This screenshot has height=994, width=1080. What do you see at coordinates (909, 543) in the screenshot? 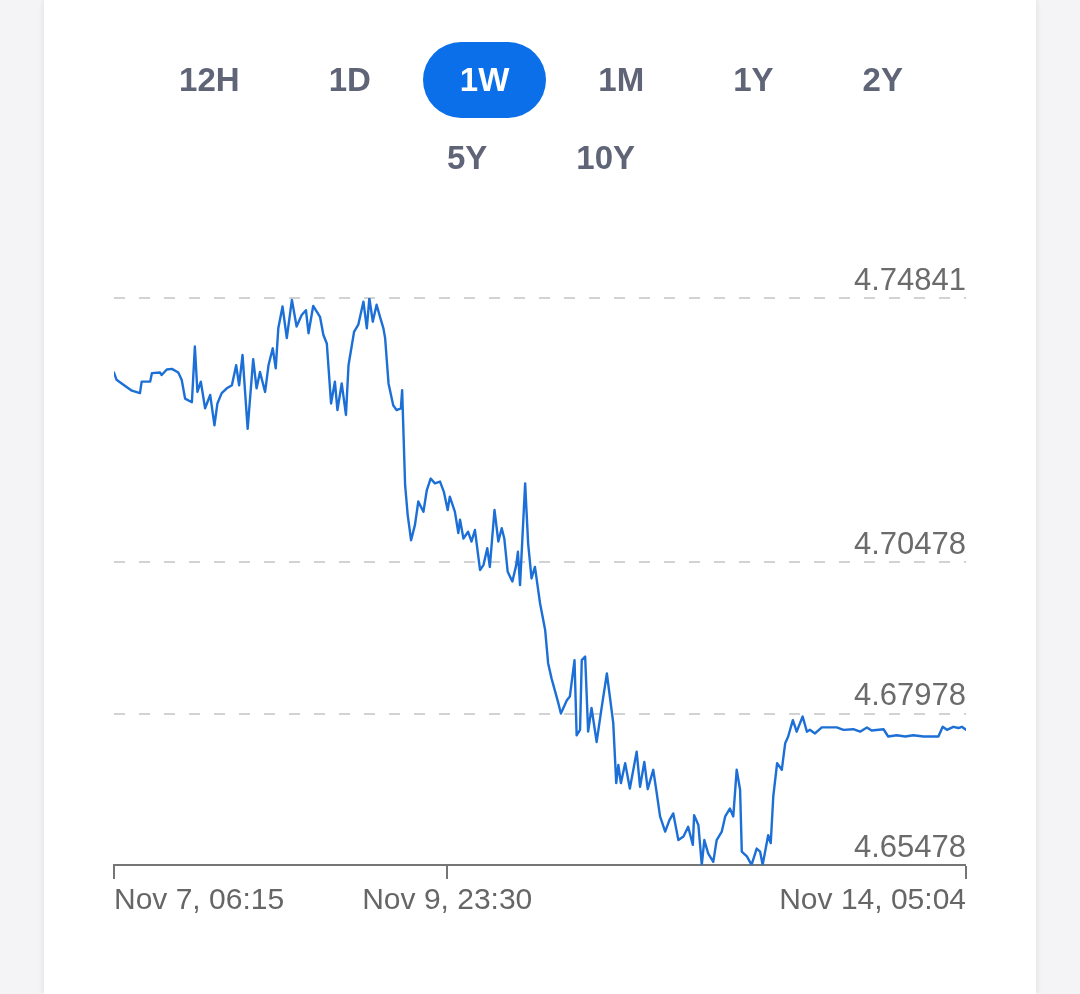
I see `y-tick-label: 4.70478` at bounding box center [909, 543].